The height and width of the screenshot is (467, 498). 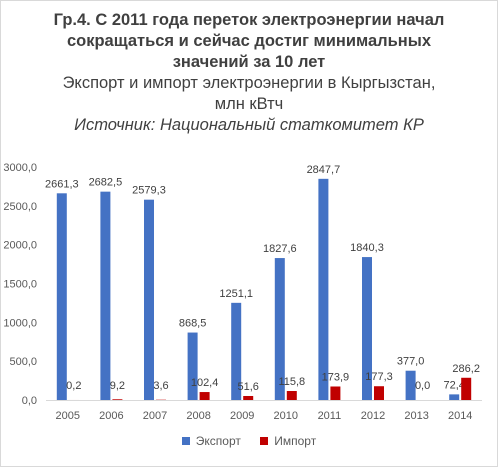 I want to click on bar-Импорт-2011, so click(x=335, y=393).